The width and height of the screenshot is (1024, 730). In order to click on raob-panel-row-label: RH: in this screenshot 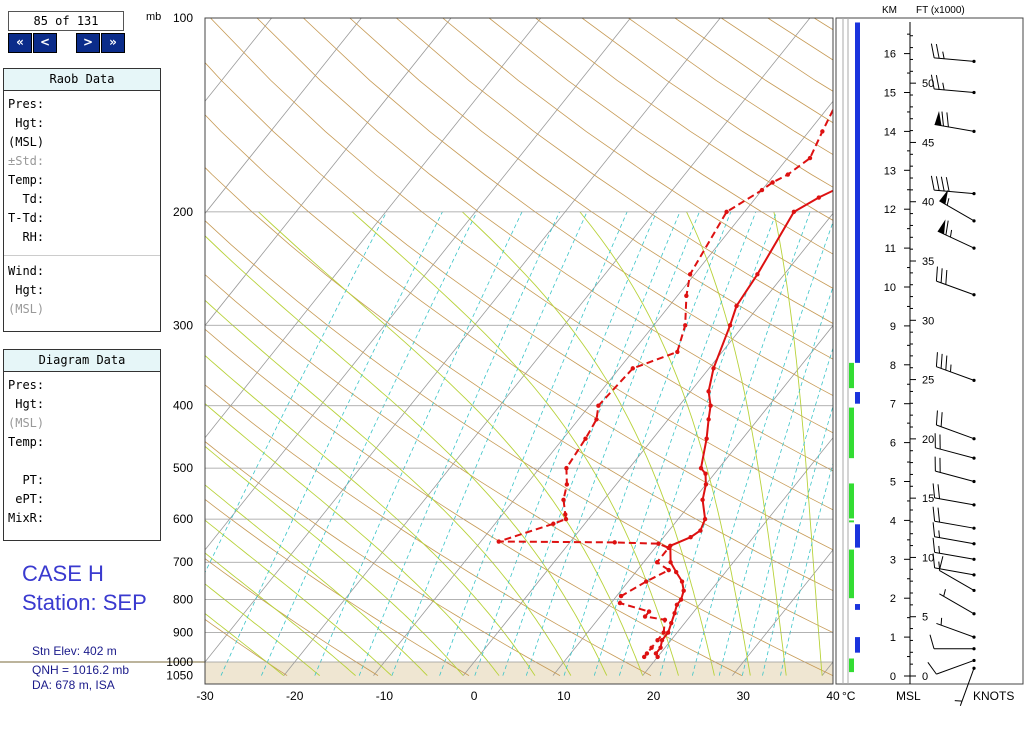, I will do `click(26, 237)`.